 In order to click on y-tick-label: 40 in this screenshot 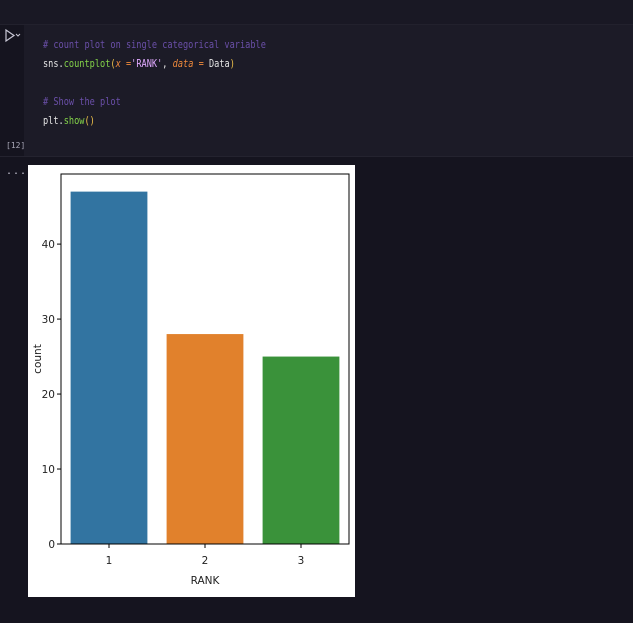, I will do `click(48, 245)`.